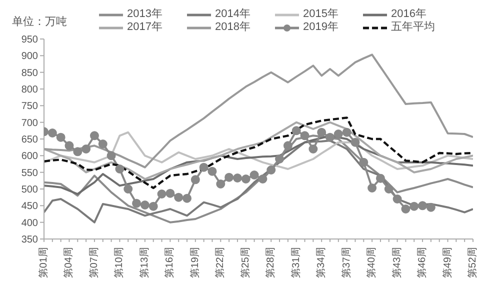 The width and height of the screenshot is (491, 287). I want to click on x-tick-label: 第46周, so click(422, 262).